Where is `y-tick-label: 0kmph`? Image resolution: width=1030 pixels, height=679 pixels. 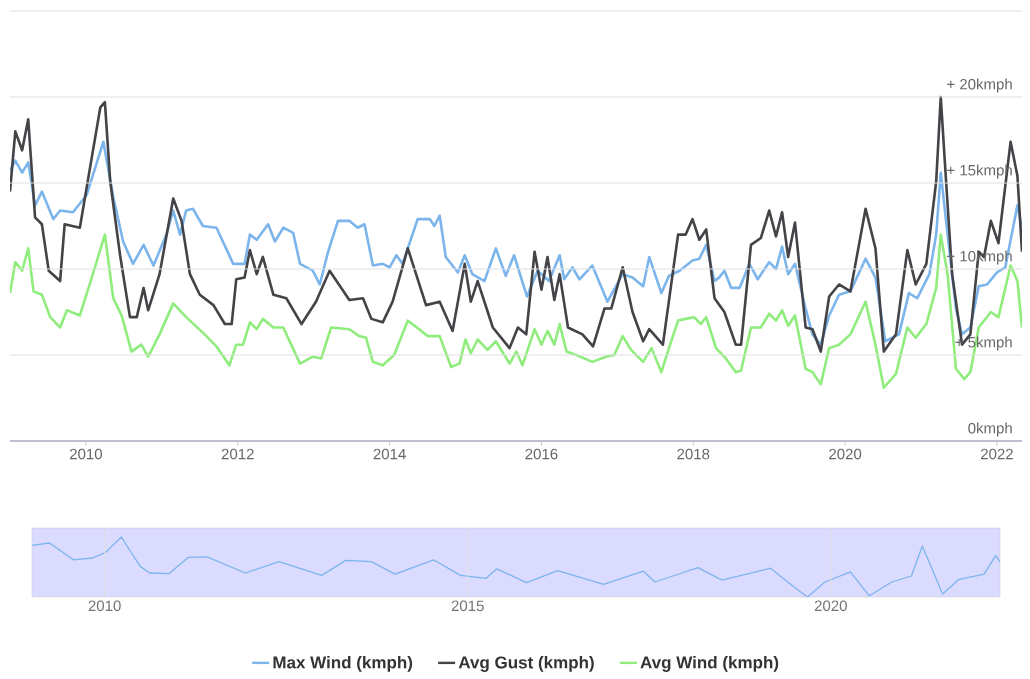
y-tick-label: 0kmph is located at coordinates (990, 429).